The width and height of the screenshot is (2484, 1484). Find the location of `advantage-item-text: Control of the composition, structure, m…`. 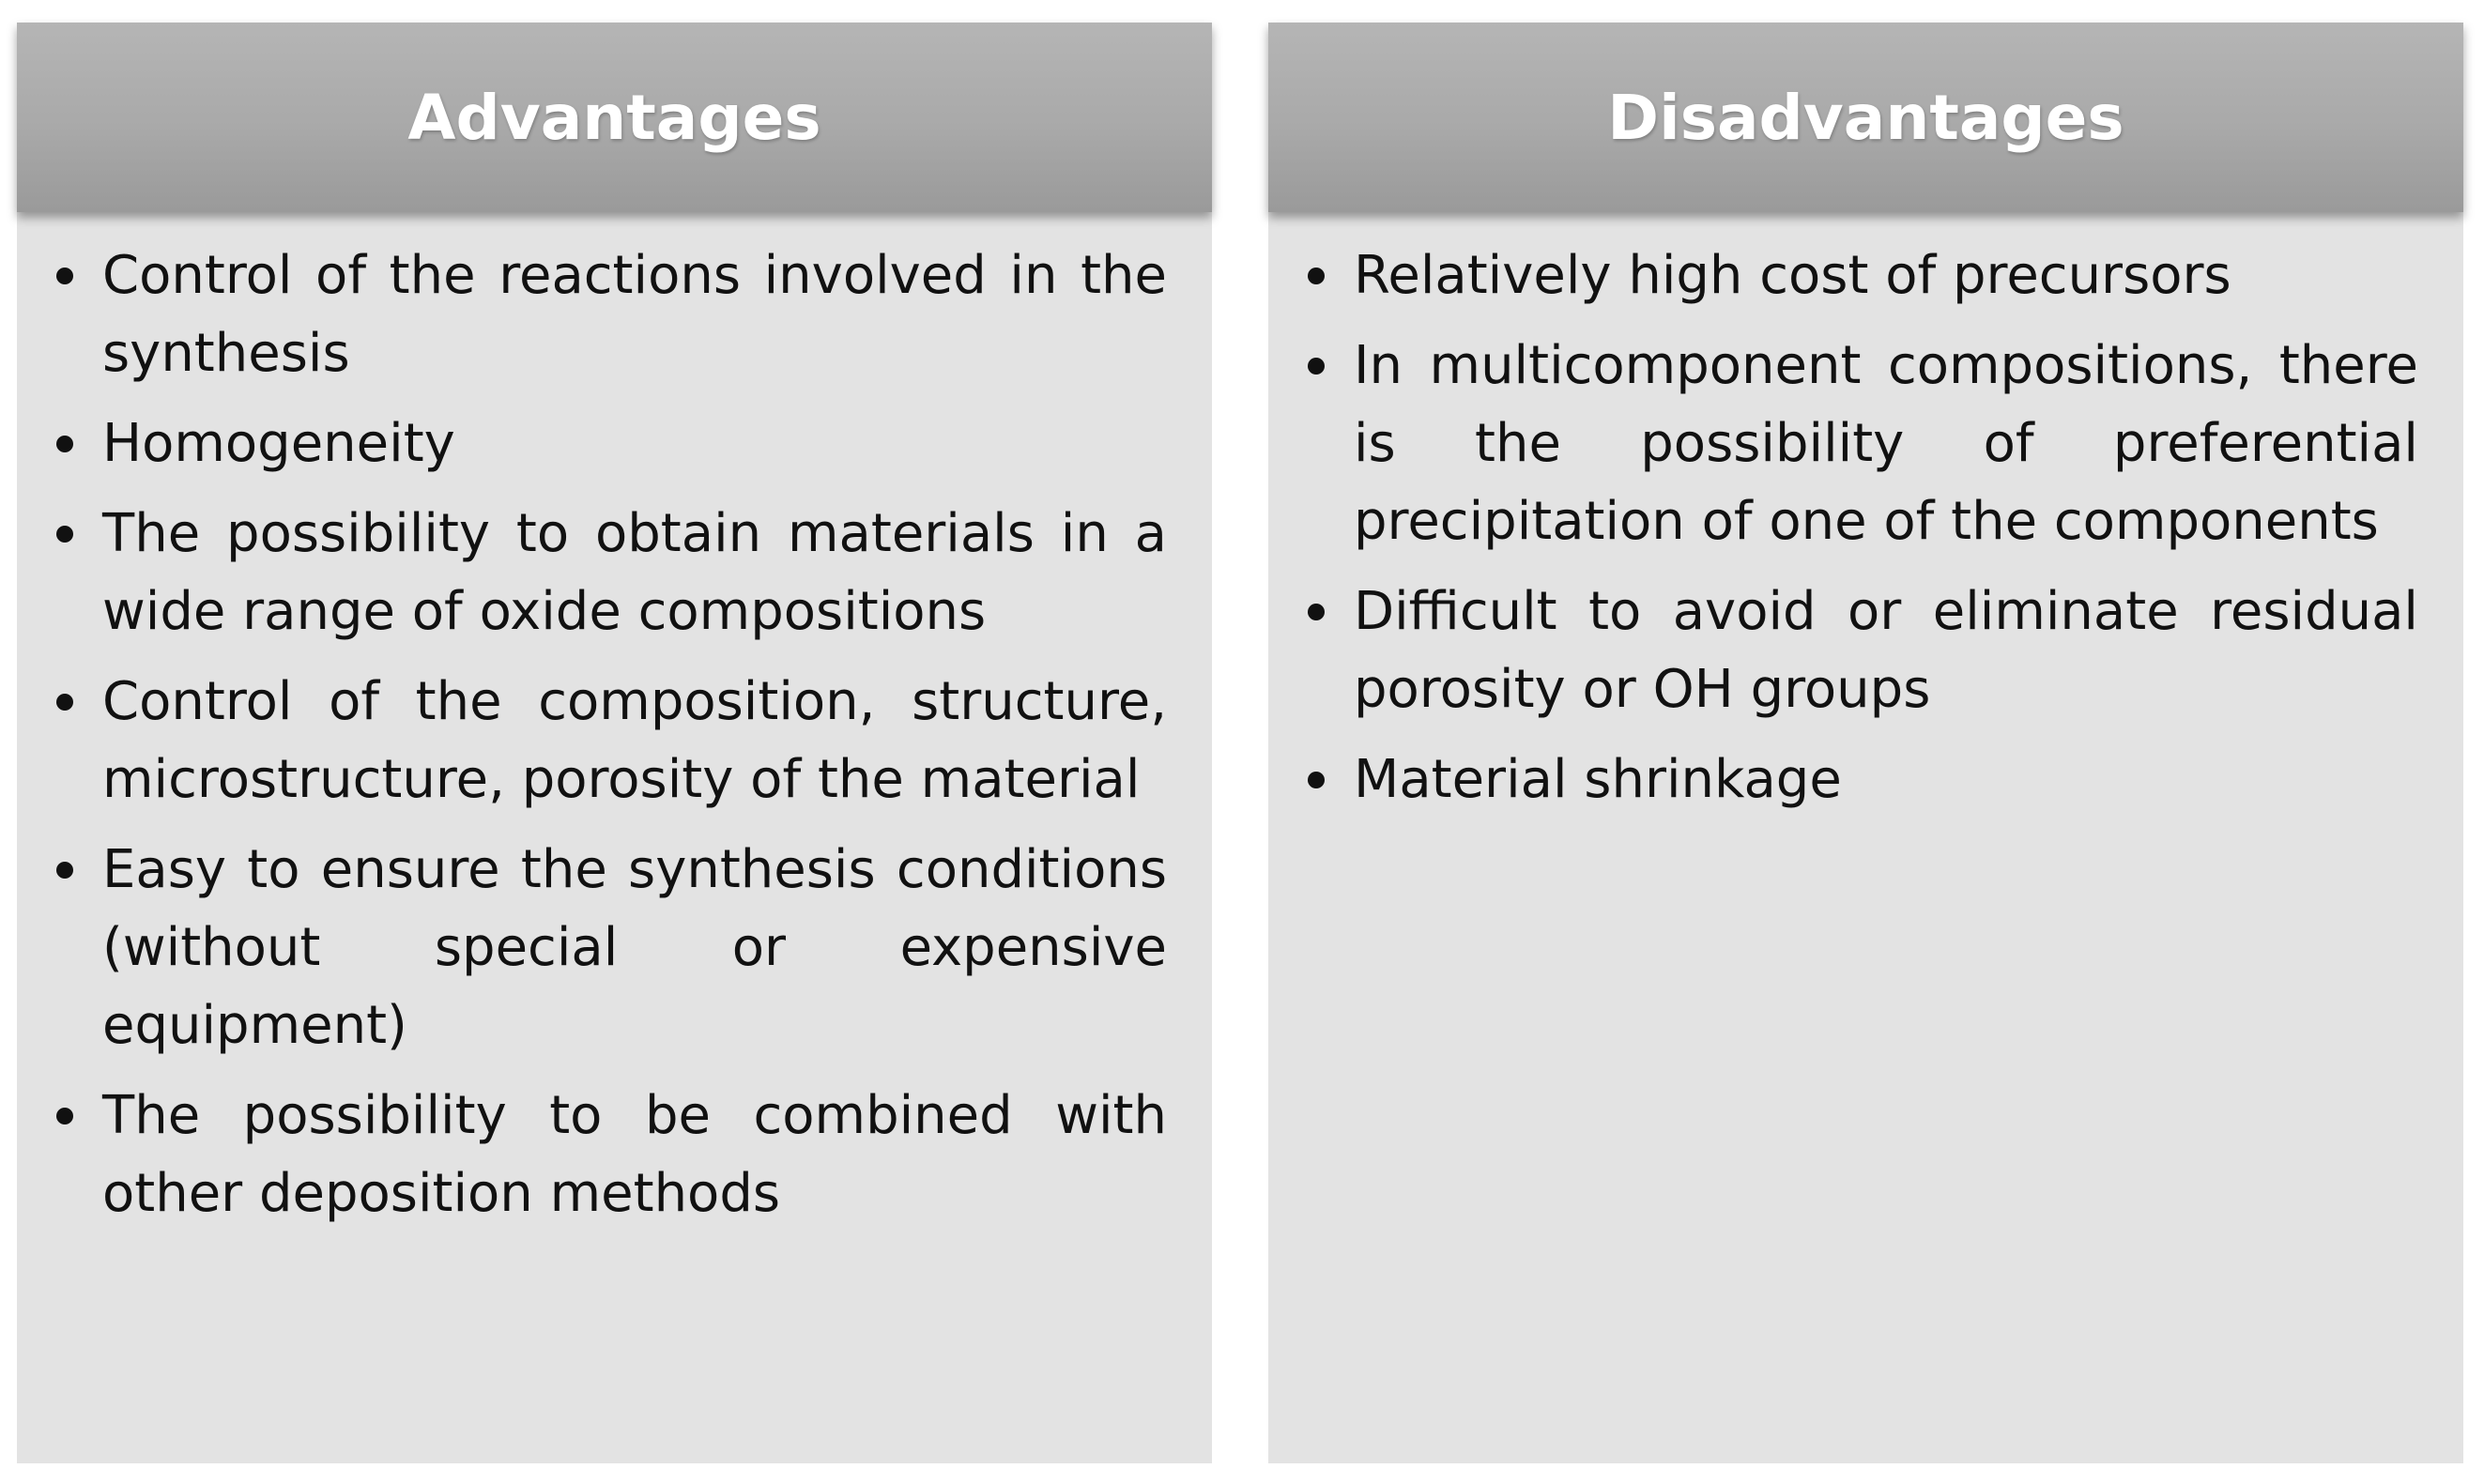

advantage-item-text: Control of the composition, structure, m… is located at coordinates (635, 740).